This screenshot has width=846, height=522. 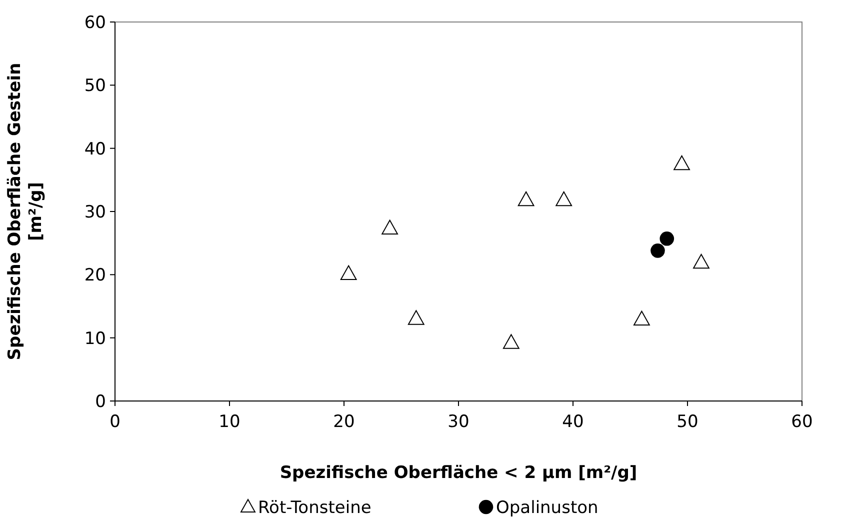 I want to click on y-tick-label: 10, so click(x=95, y=338).